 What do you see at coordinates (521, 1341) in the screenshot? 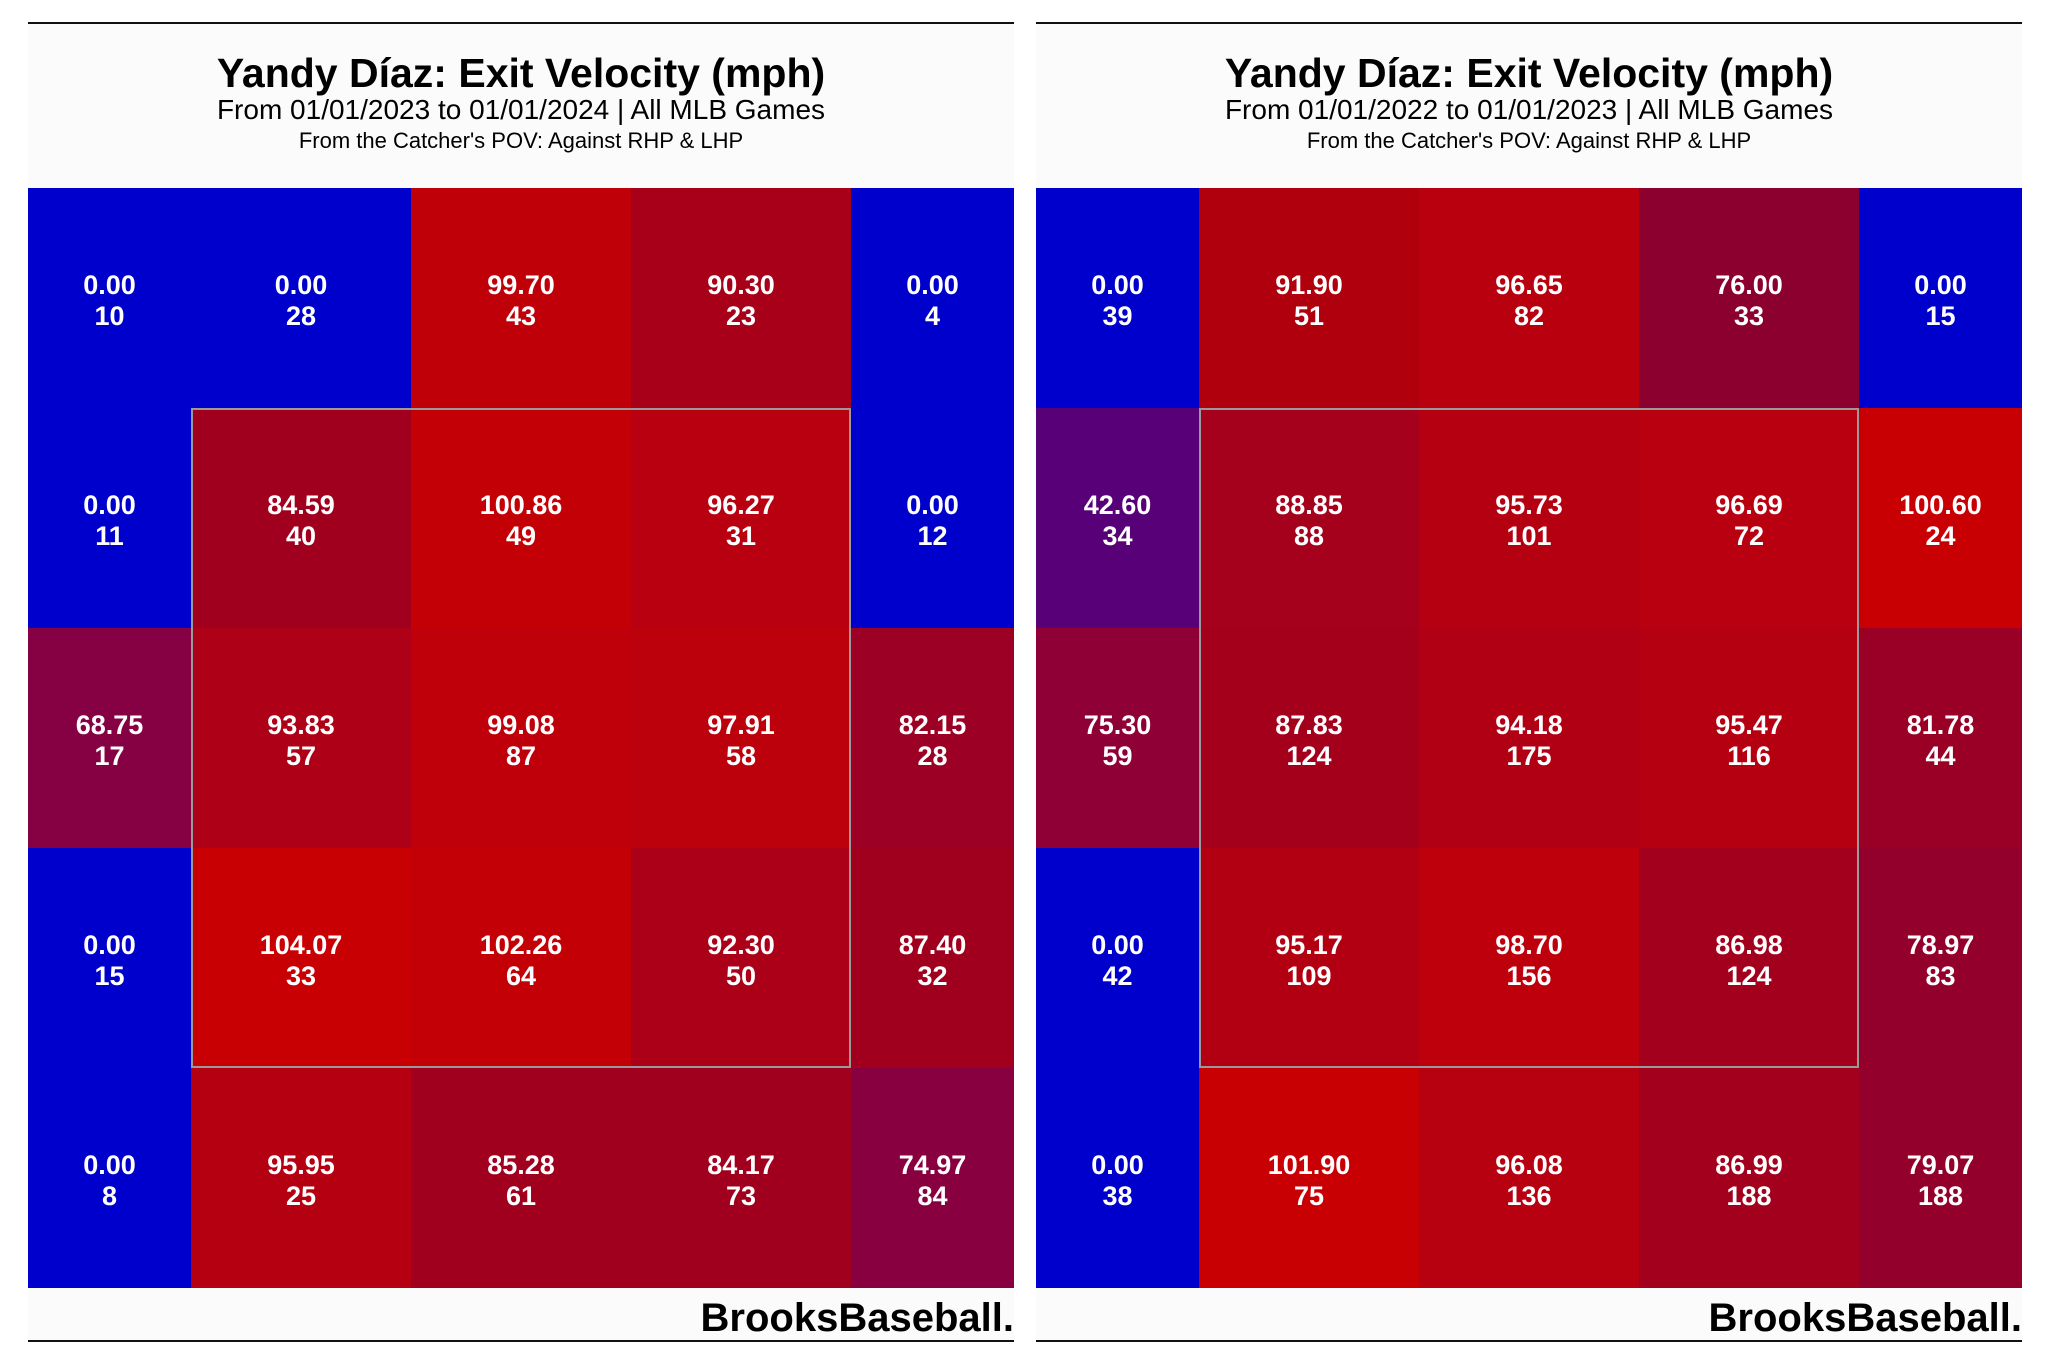
I see `bottom-rule` at bounding box center [521, 1341].